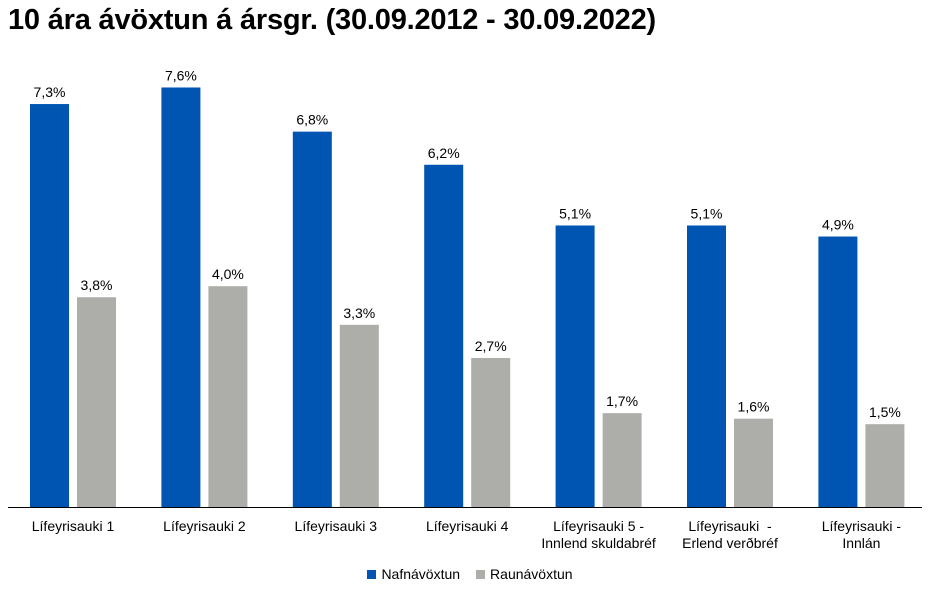  Describe the element at coordinates (467, 526) in the screenshot. I see `category-label: Lífeyrisauki 4` at that location.